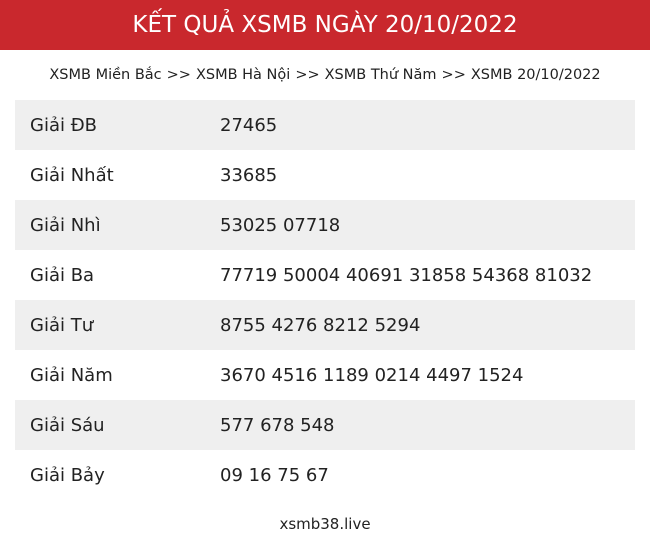 This screenshot has height=550, width=650. Describe the element at coordinates (372, 375) in the screenshot. I see `prize-numbers: 3670 4516 1189 0214 4497 1524` at that location.